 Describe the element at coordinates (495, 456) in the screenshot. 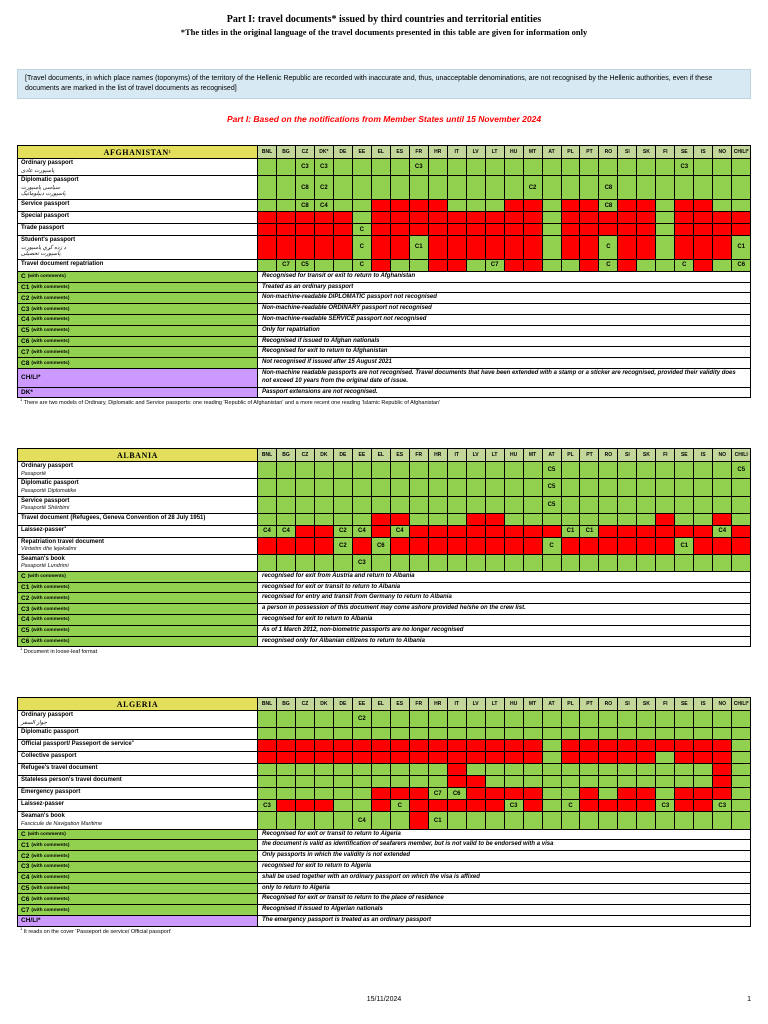

I see `column-header-lt: LT` at that location.